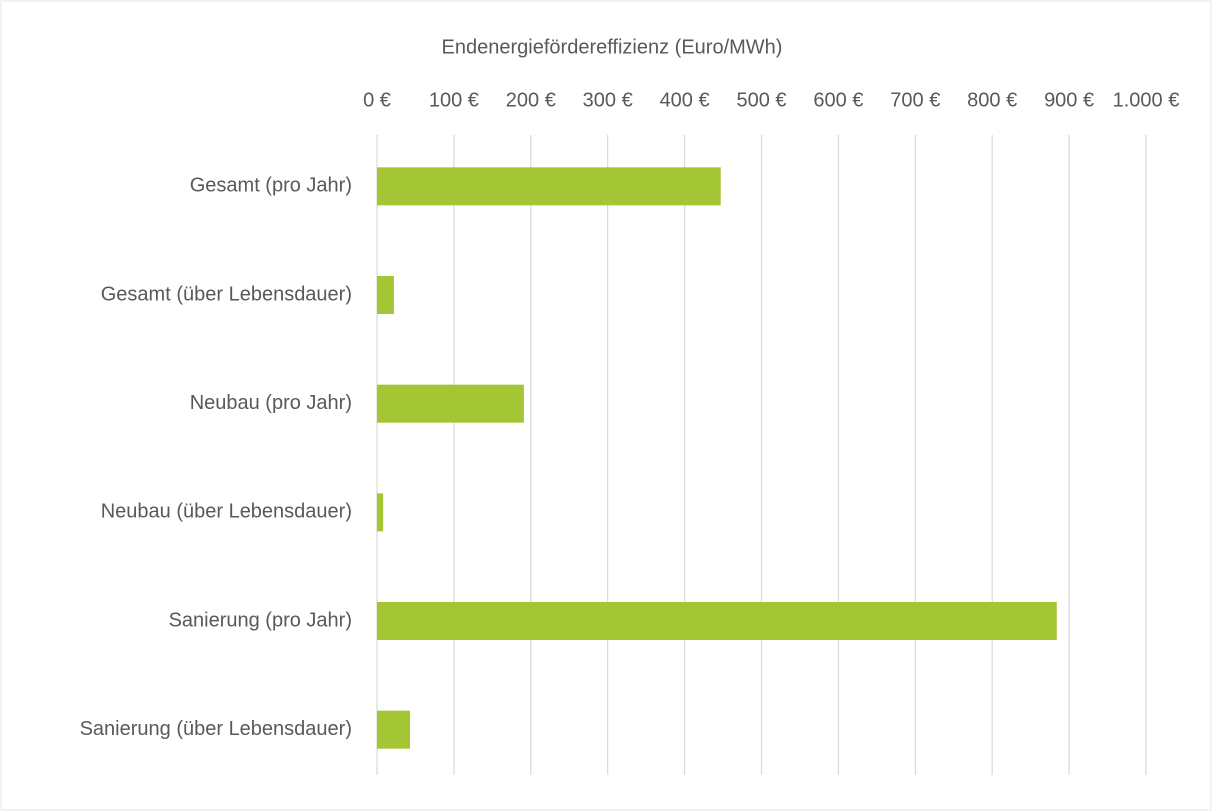 This screenshot has width=1212, height=811. Describe the element at coordinates (271, 403) in the screenshot. I see `y-tick-label: Neubau (pro Jahr)` at that location.